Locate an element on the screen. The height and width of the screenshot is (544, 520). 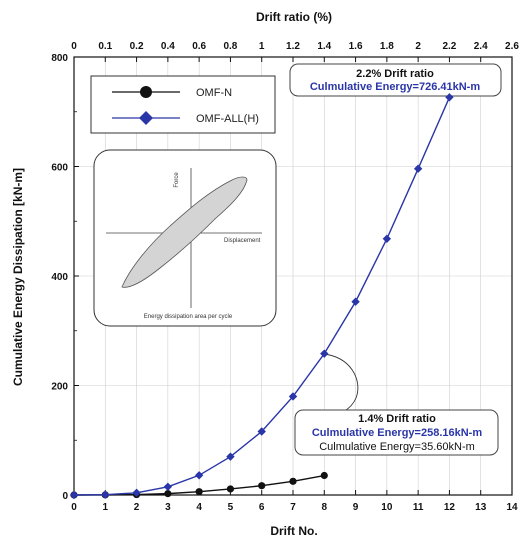
x-tick-label: 6 is located at coordinates (262, 507).